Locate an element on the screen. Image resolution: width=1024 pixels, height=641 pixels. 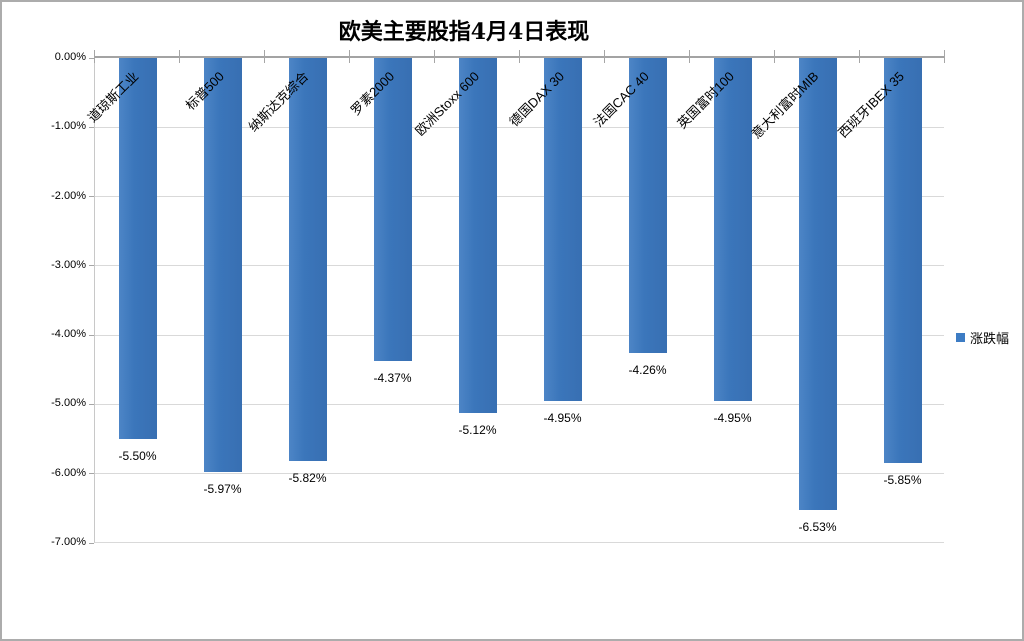
y-axis-label: -6.00% is located at coordinates (68, 472).